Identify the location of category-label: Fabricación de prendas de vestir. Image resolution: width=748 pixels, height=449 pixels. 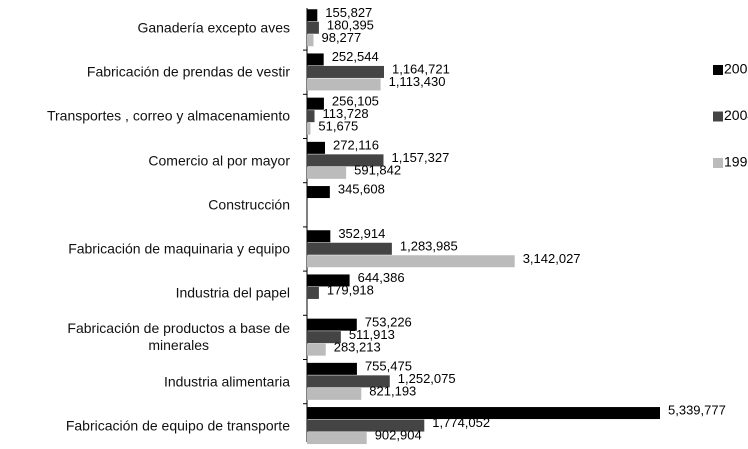
(188, 71).